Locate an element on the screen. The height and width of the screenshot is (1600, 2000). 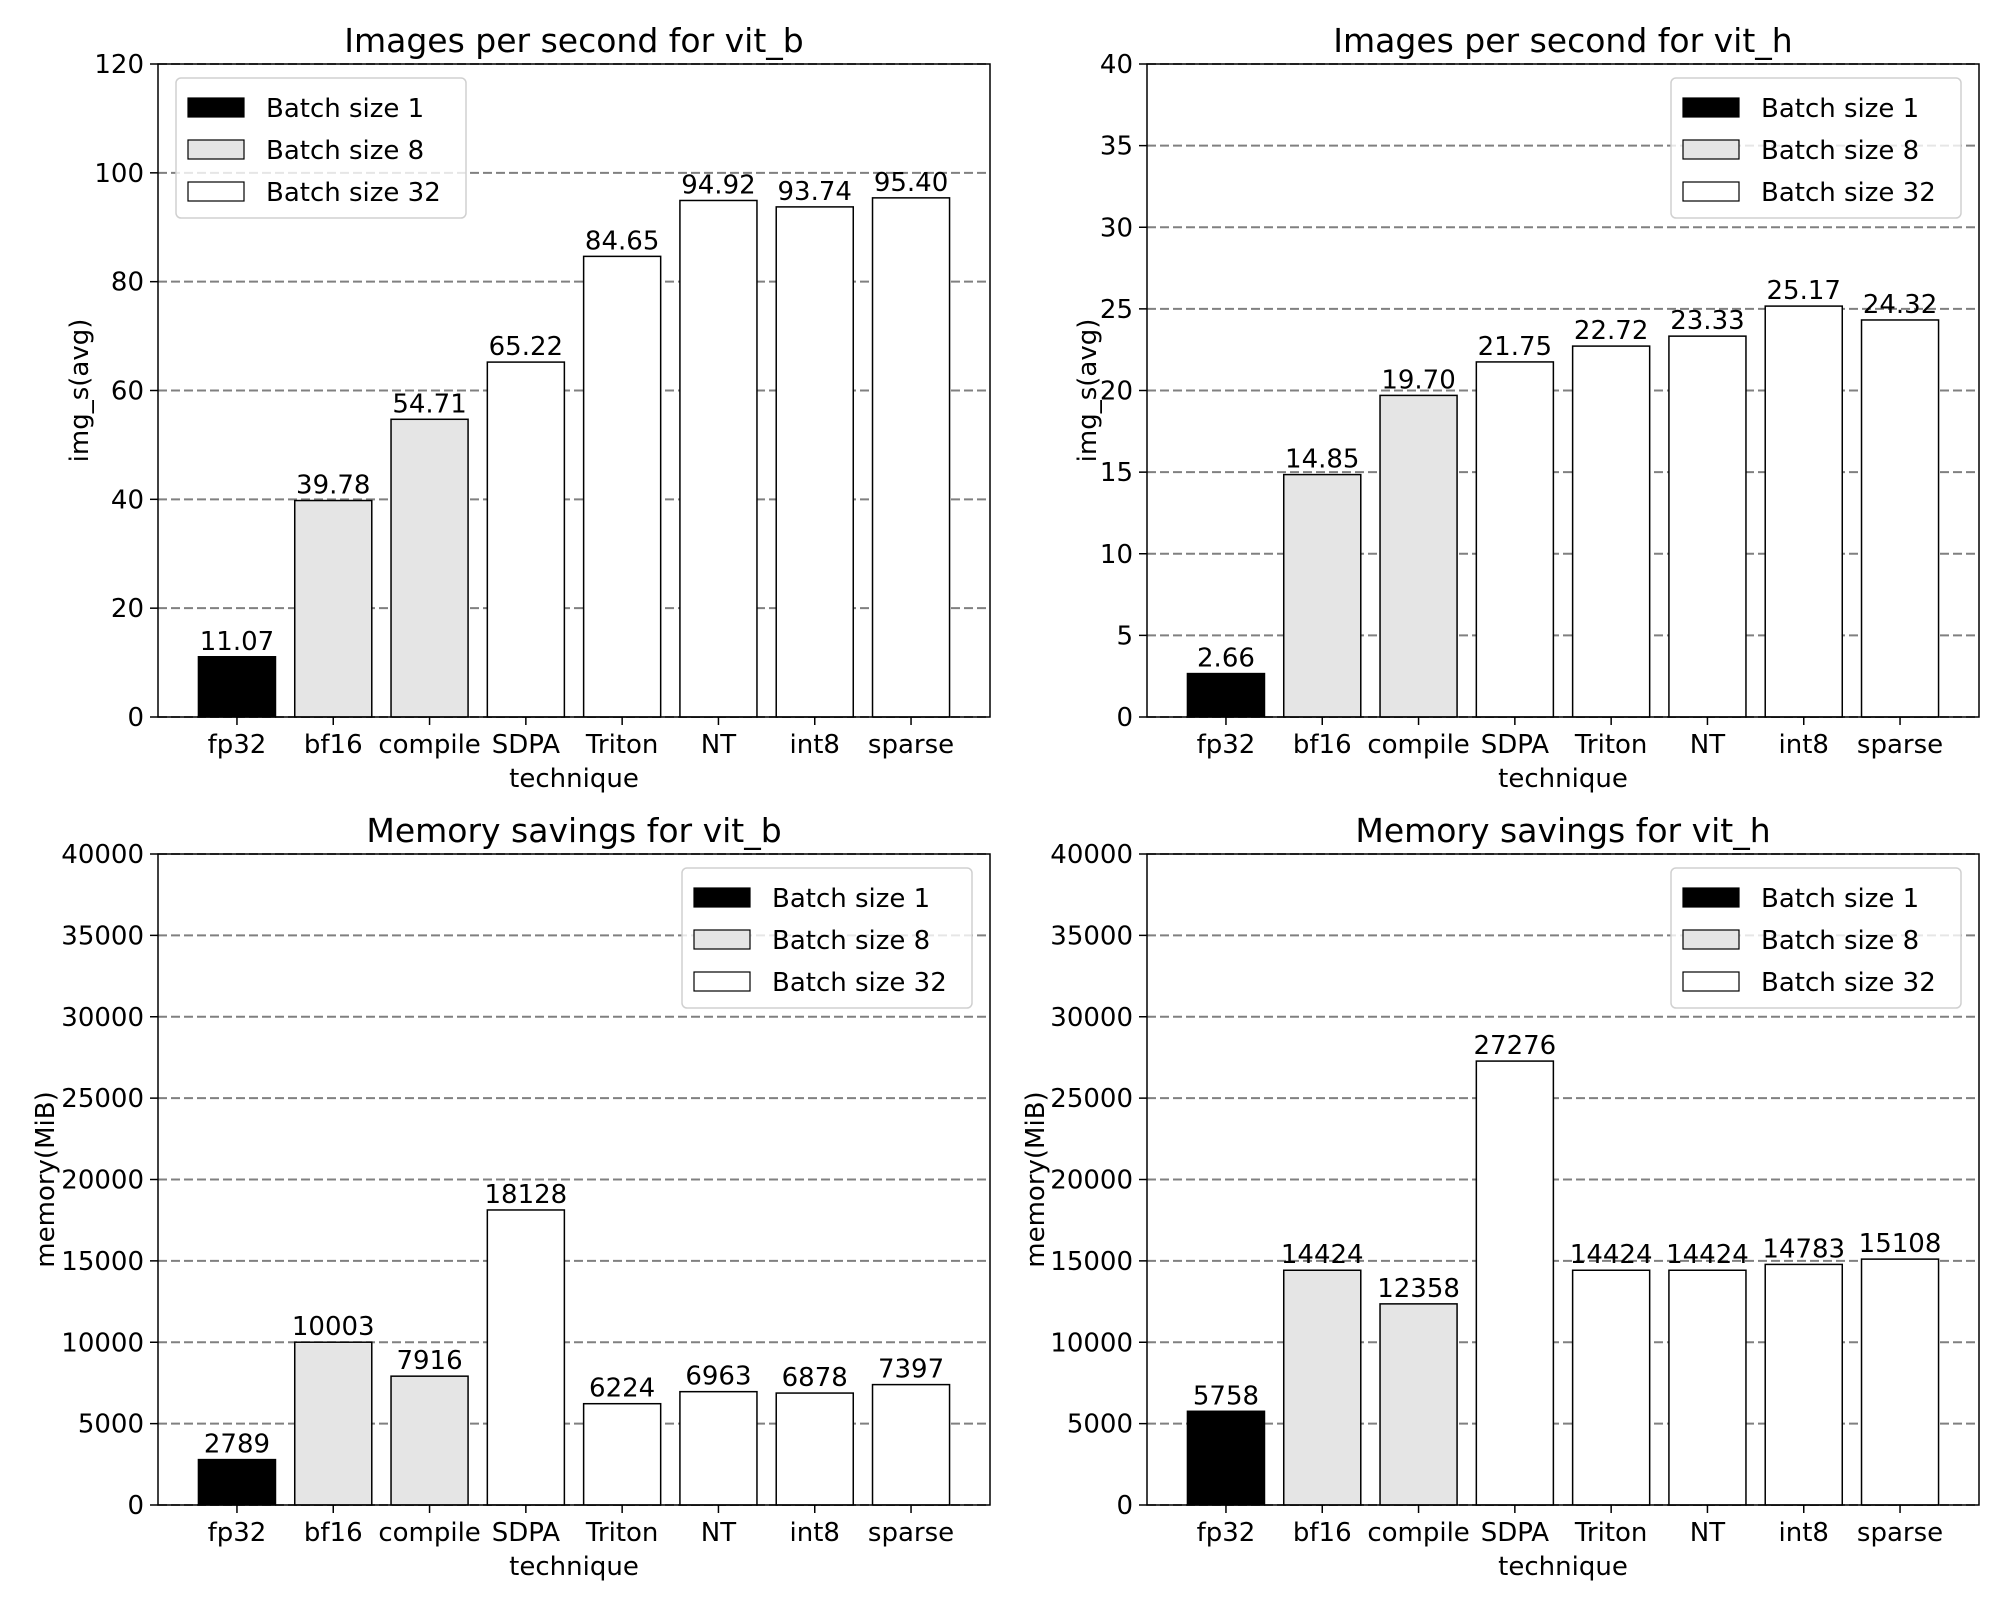
bar-value-label: 11.07 is located at coordinates (237, 642).